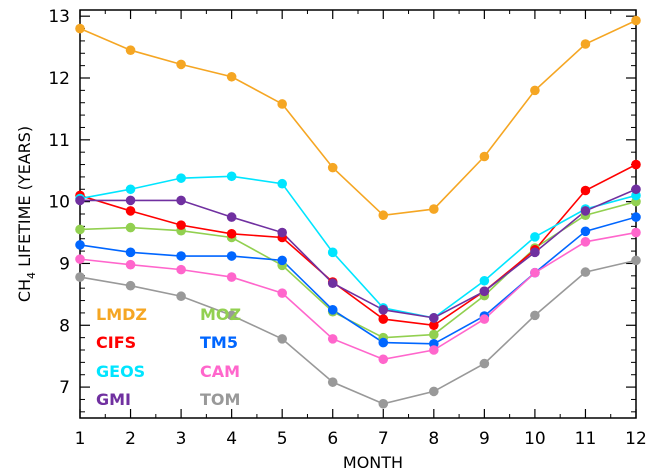 This screenshot has height=472, width=650. I want to click on y-tick-label: 13, so click(59, 17).